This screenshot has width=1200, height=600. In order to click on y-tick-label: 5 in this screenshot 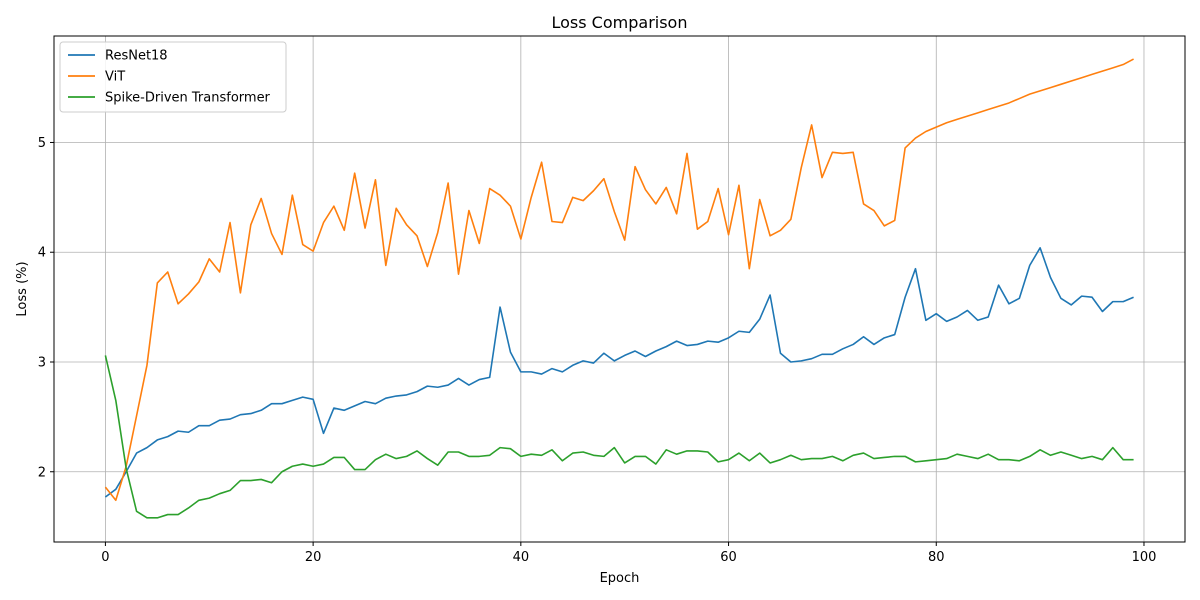, I will do `click(42, 143)`.